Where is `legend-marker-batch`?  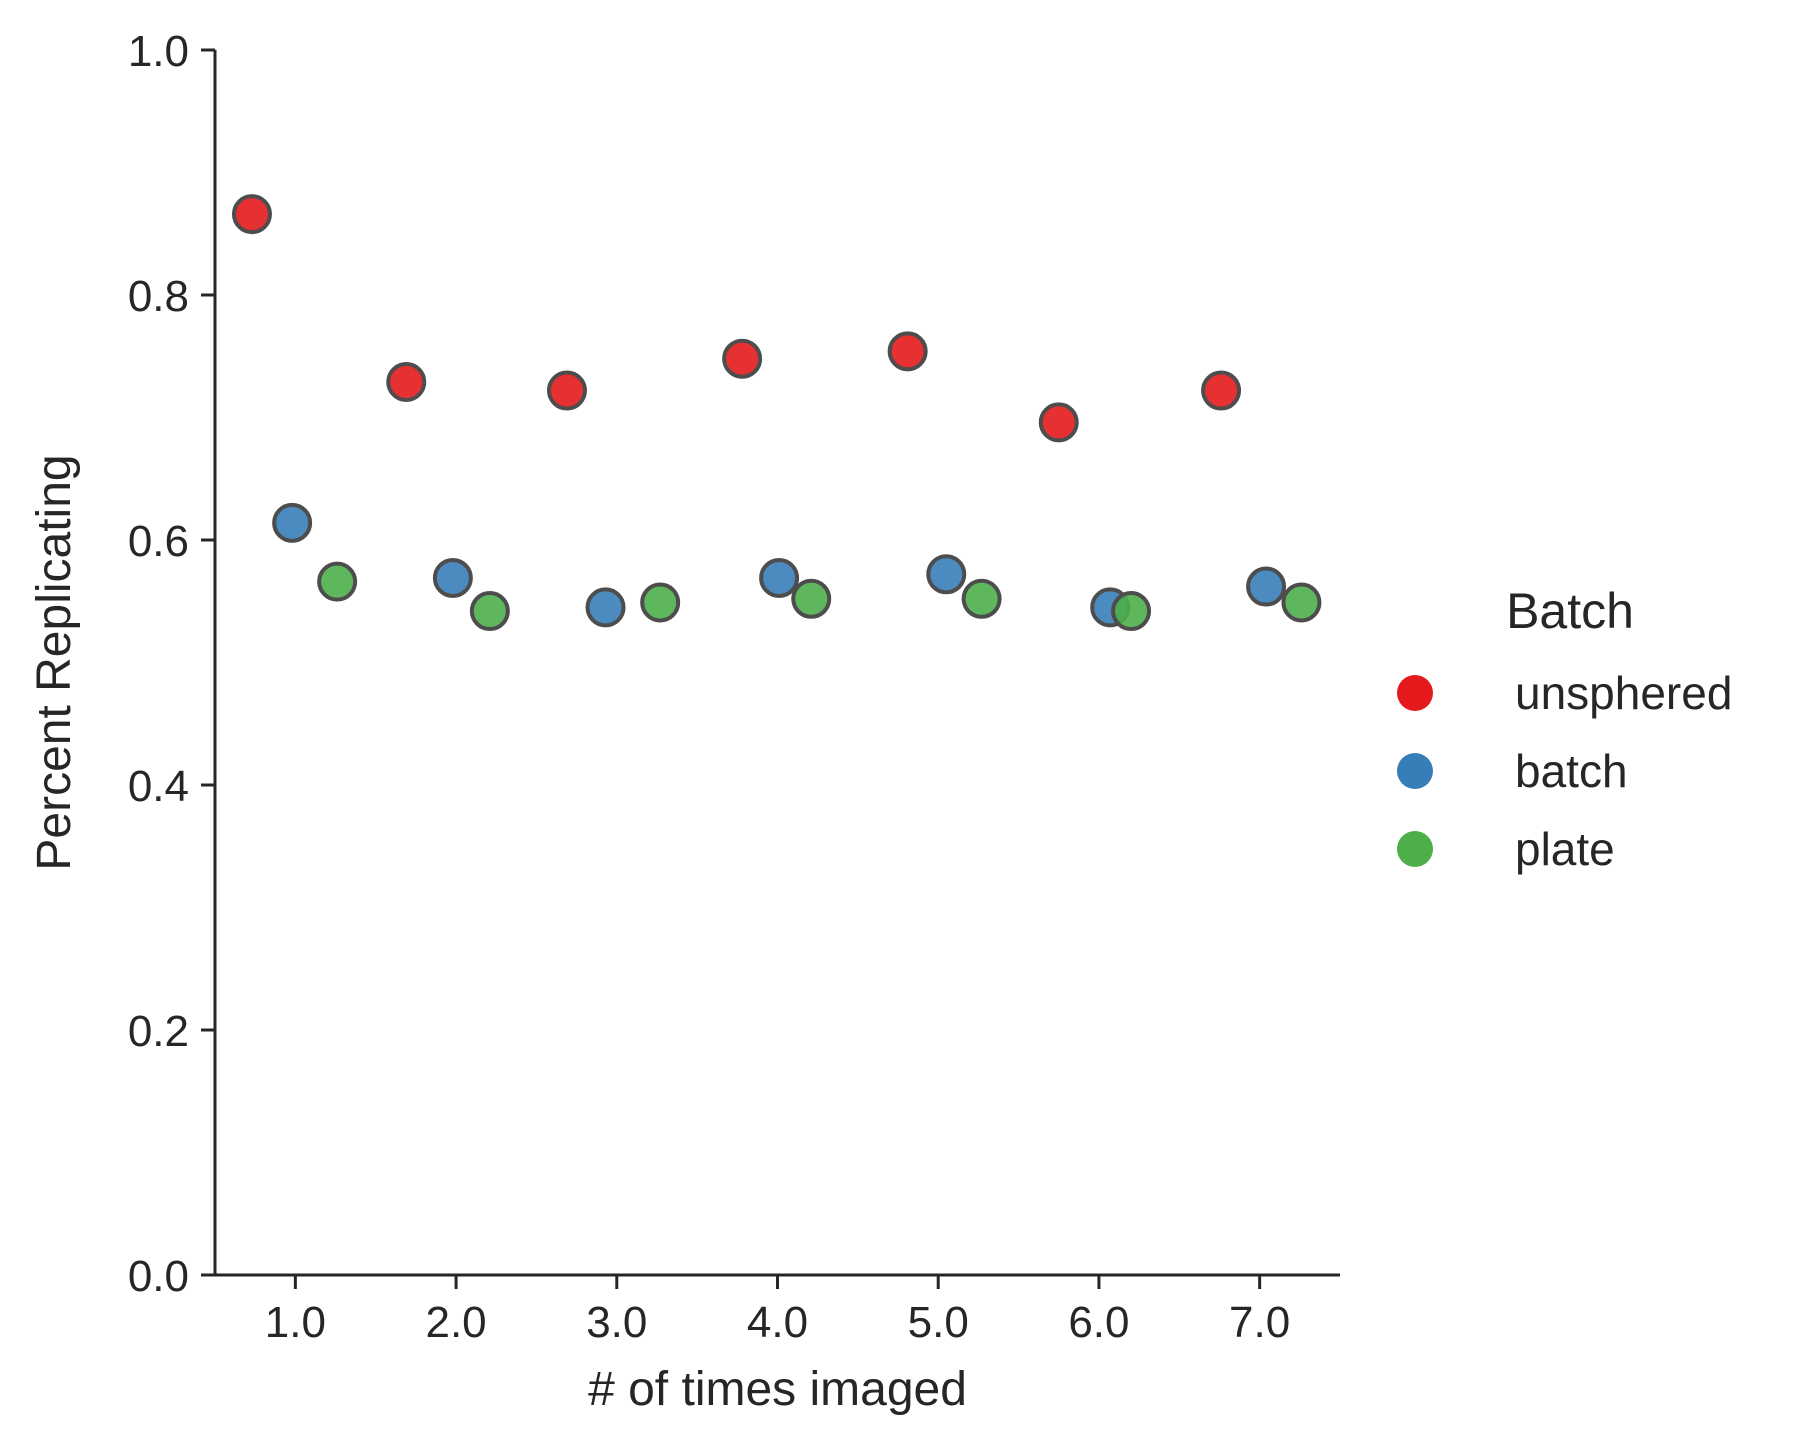
legend-marker-batch is located at coordinates (1415, 771).